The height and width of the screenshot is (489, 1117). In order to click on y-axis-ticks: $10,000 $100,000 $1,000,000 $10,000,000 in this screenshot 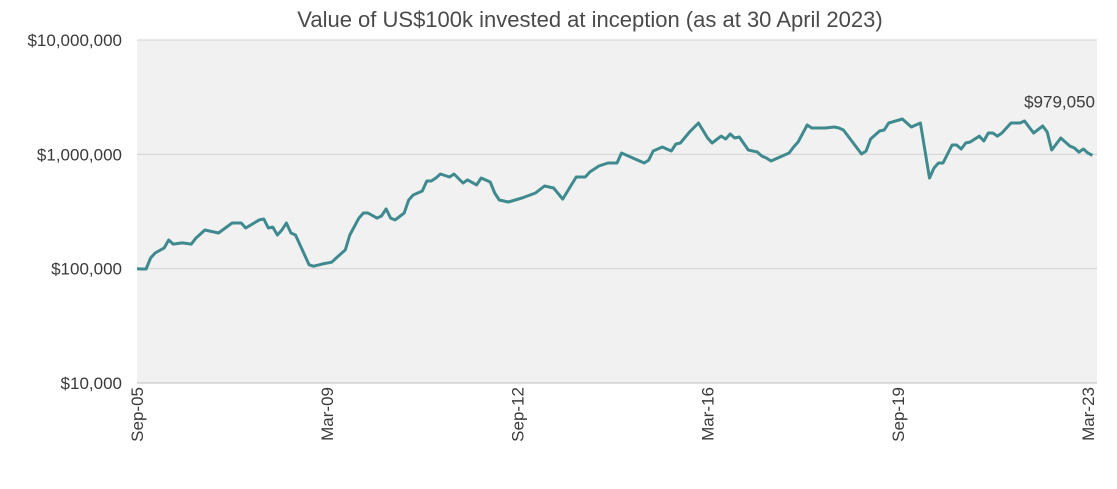, I will do `click(74, 212)`.